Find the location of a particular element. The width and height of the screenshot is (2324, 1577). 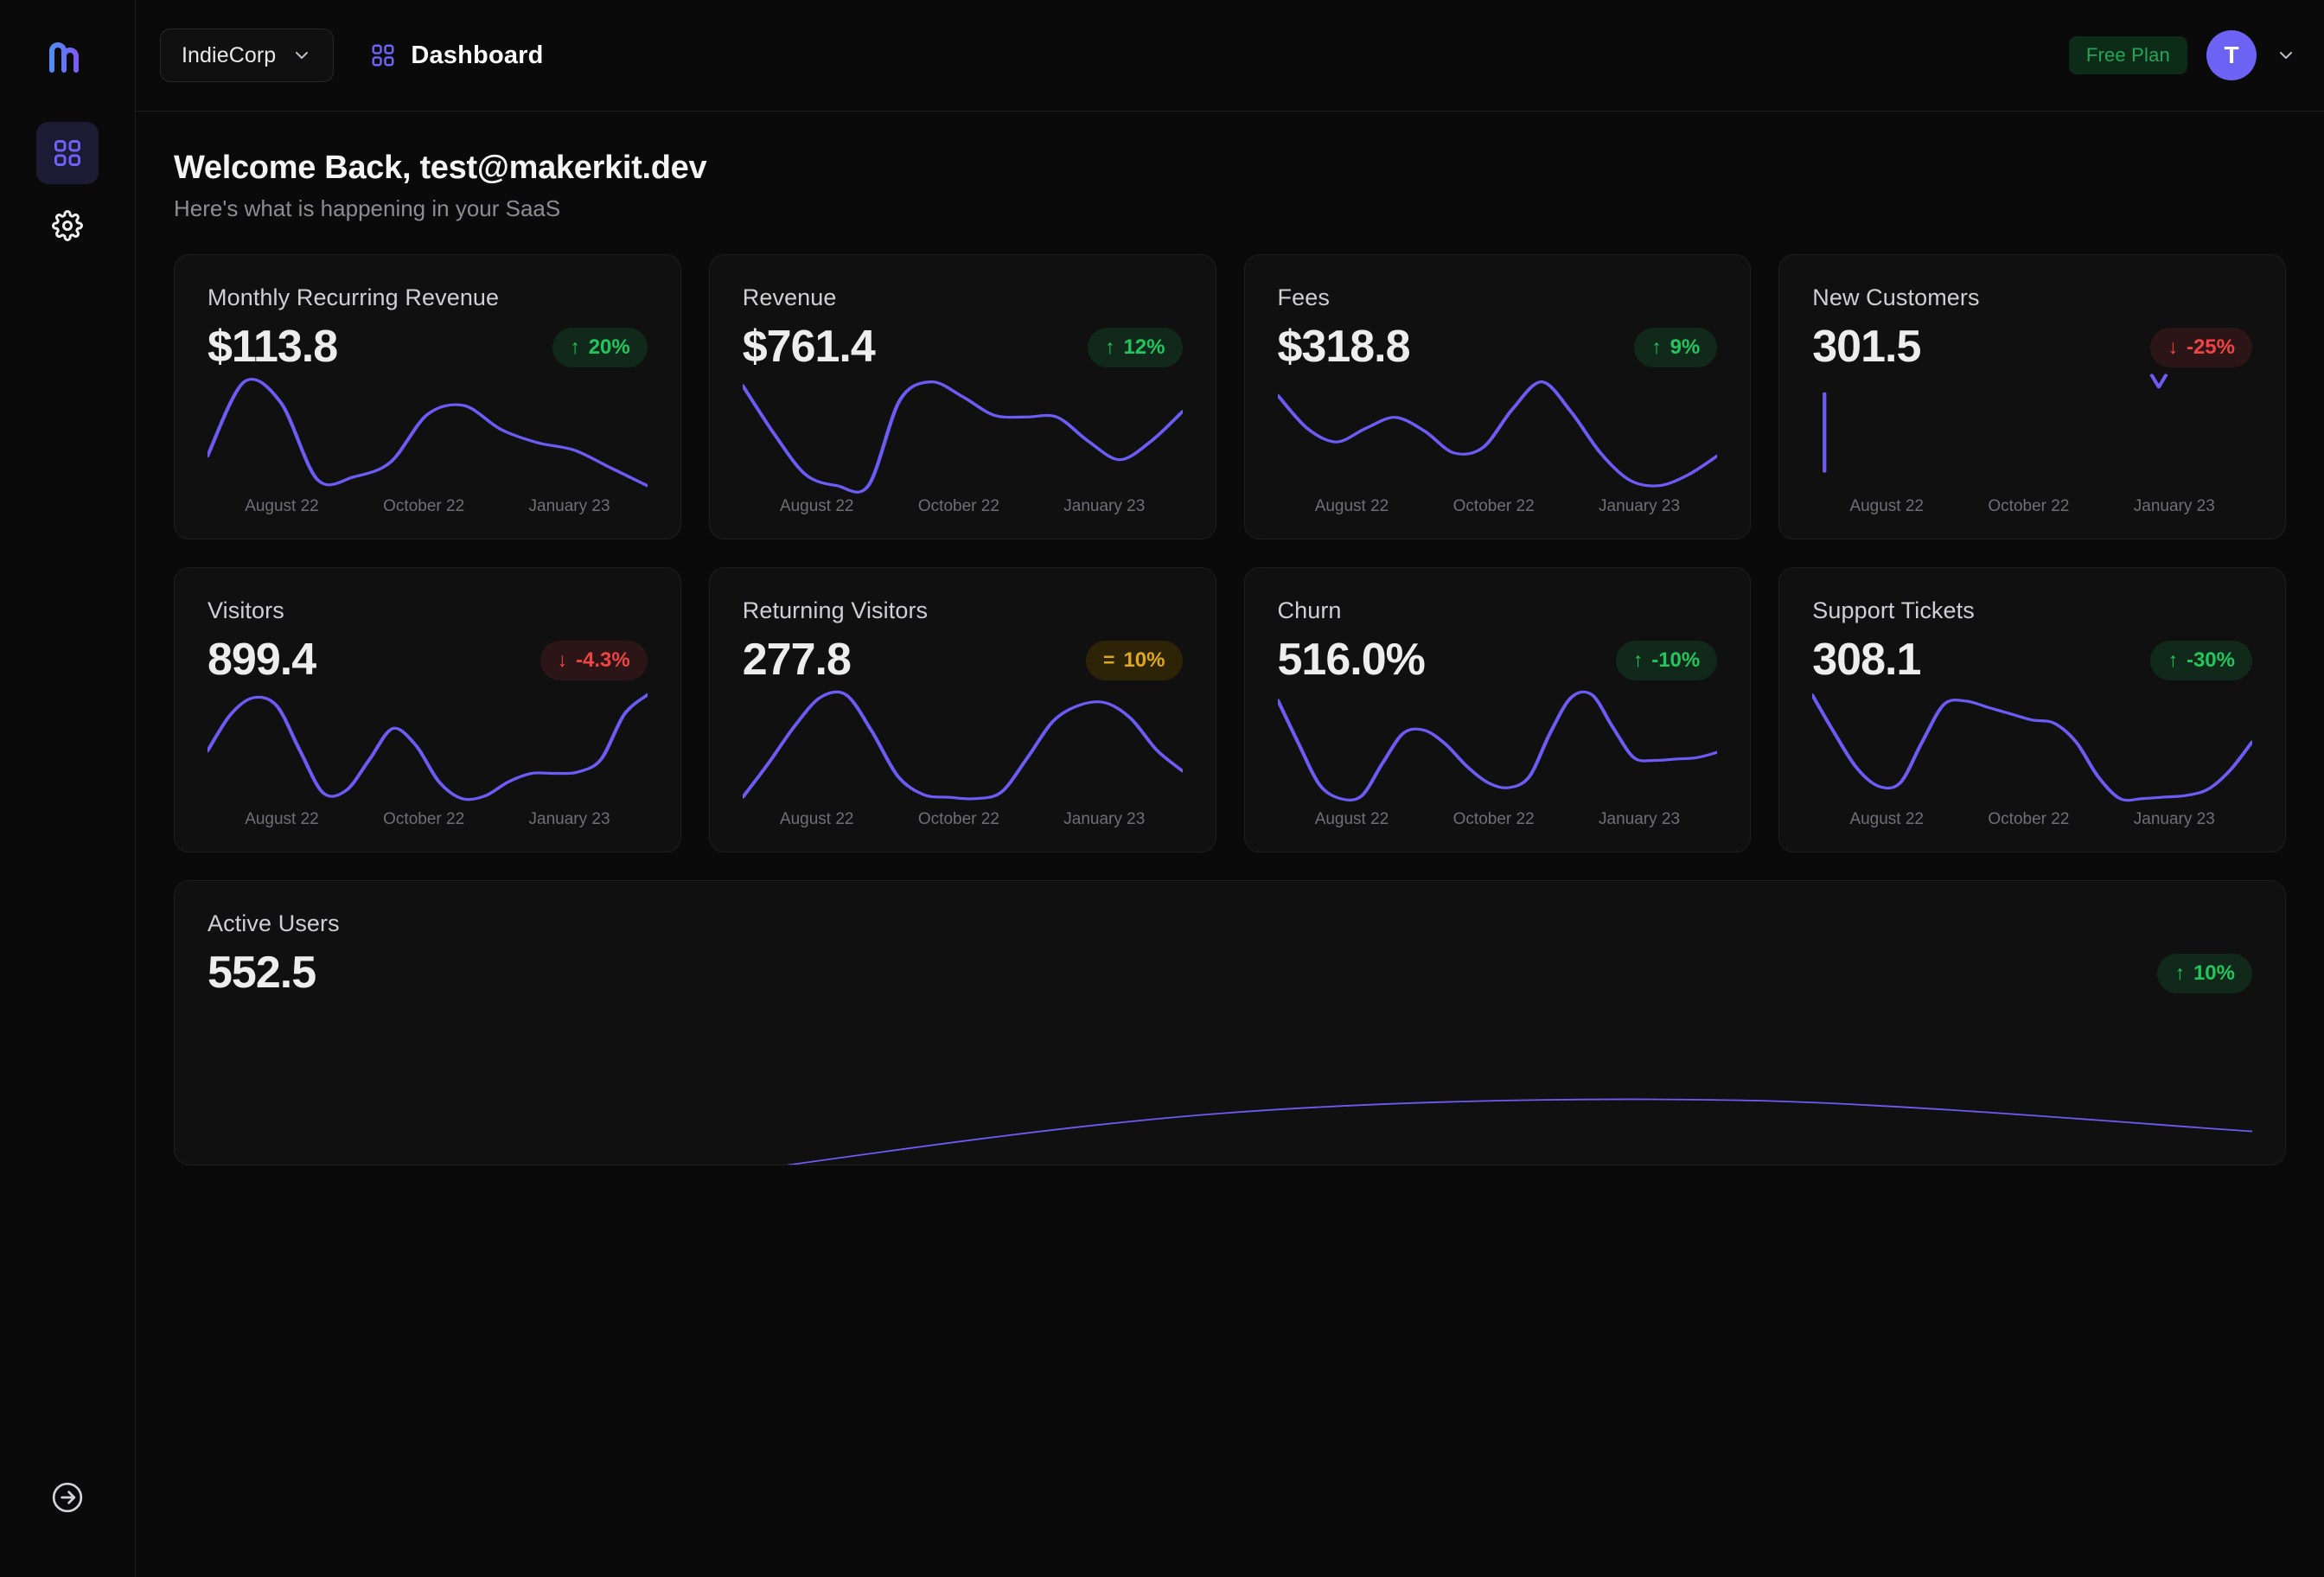

card-value: $113.8 is located at coordinates (273, 347).